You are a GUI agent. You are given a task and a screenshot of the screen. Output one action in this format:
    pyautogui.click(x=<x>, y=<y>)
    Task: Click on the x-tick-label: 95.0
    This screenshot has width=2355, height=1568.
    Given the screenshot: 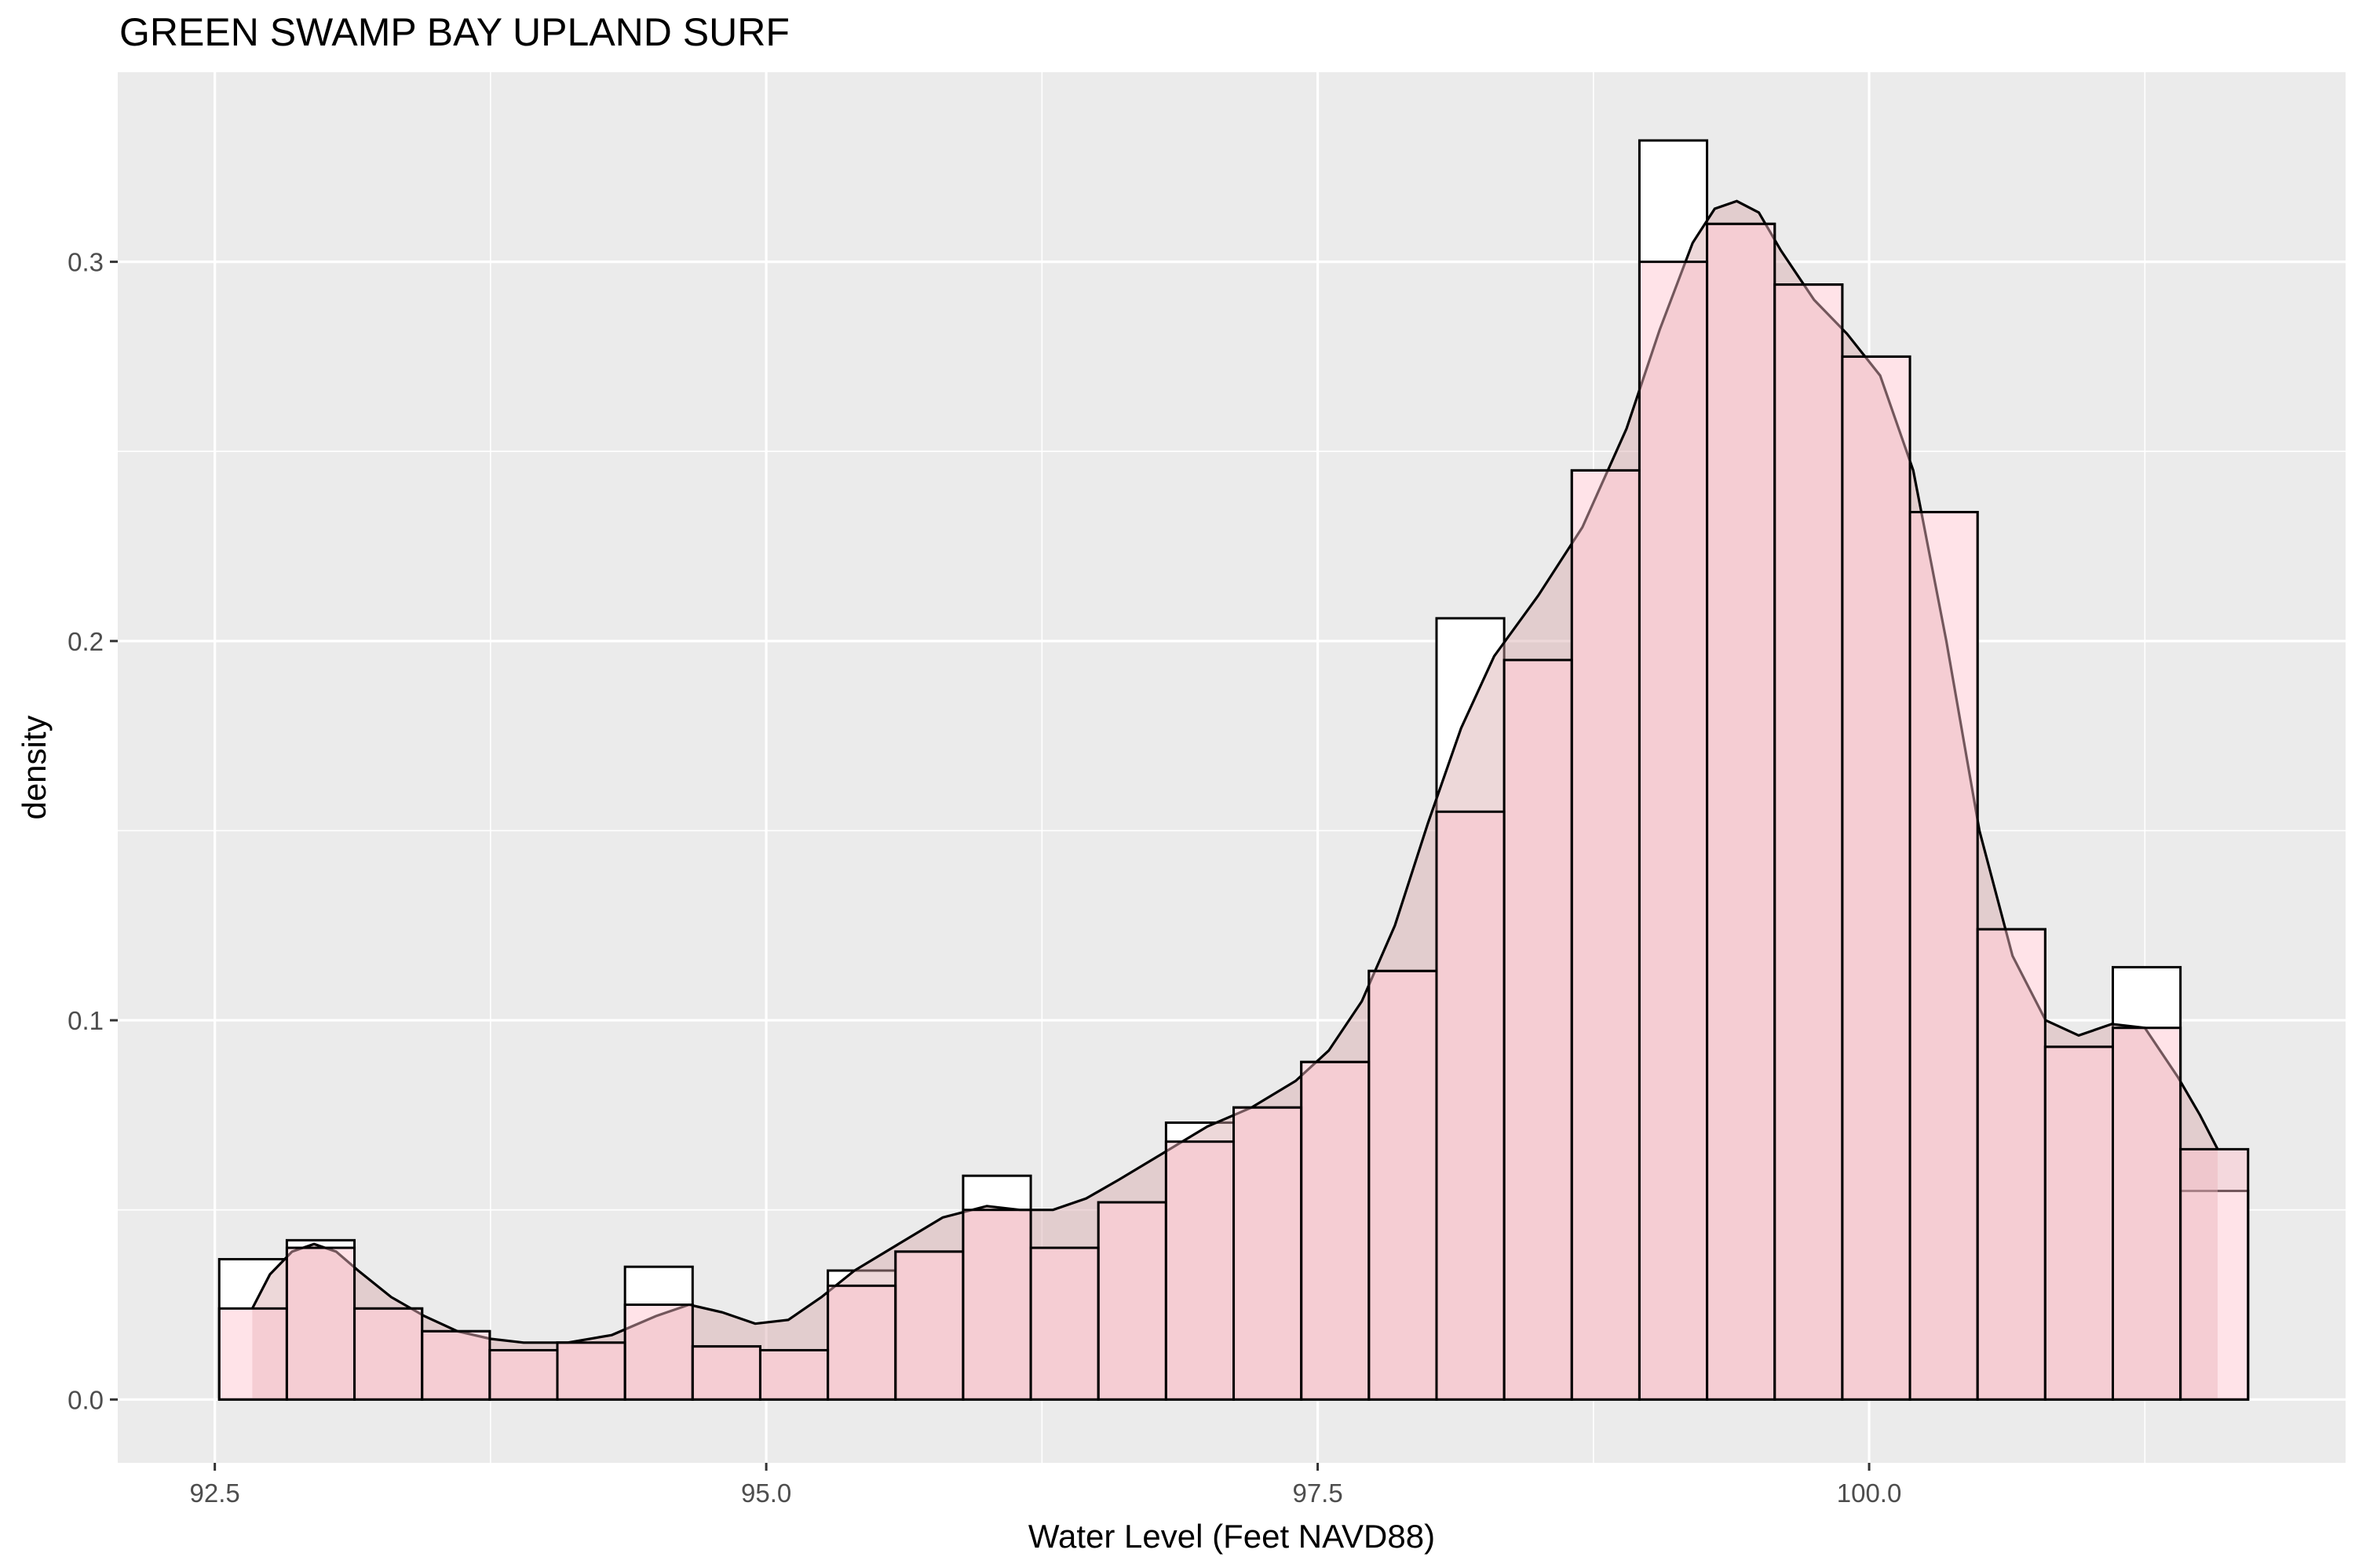 What is the action you would take?
    pyautogui.click(x=766, y=1493)
    